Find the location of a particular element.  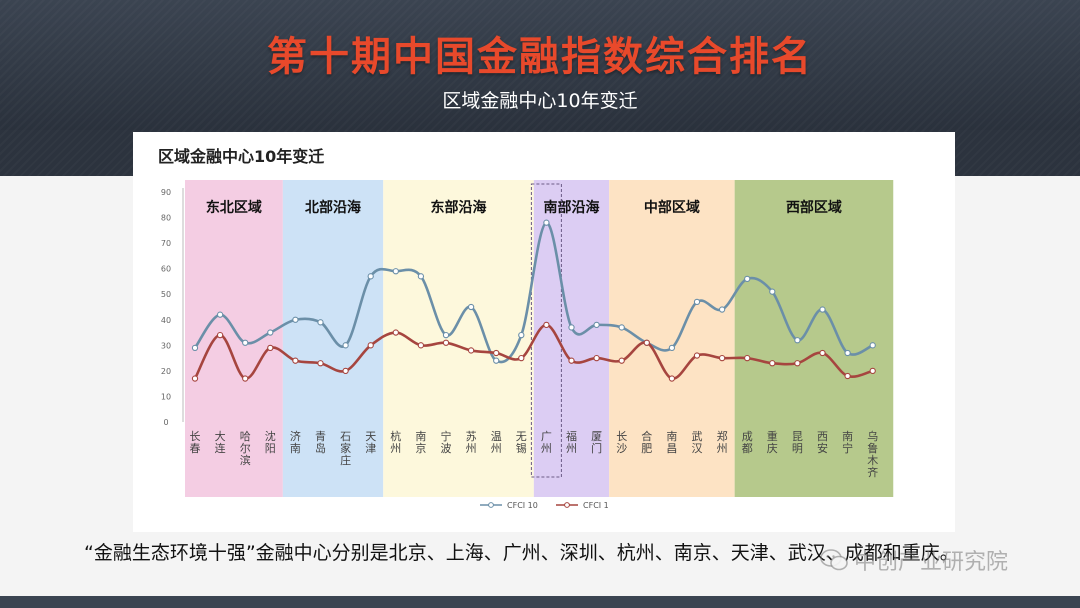

x-tick-label: 石家庄 is located at coordinates (345, 448).